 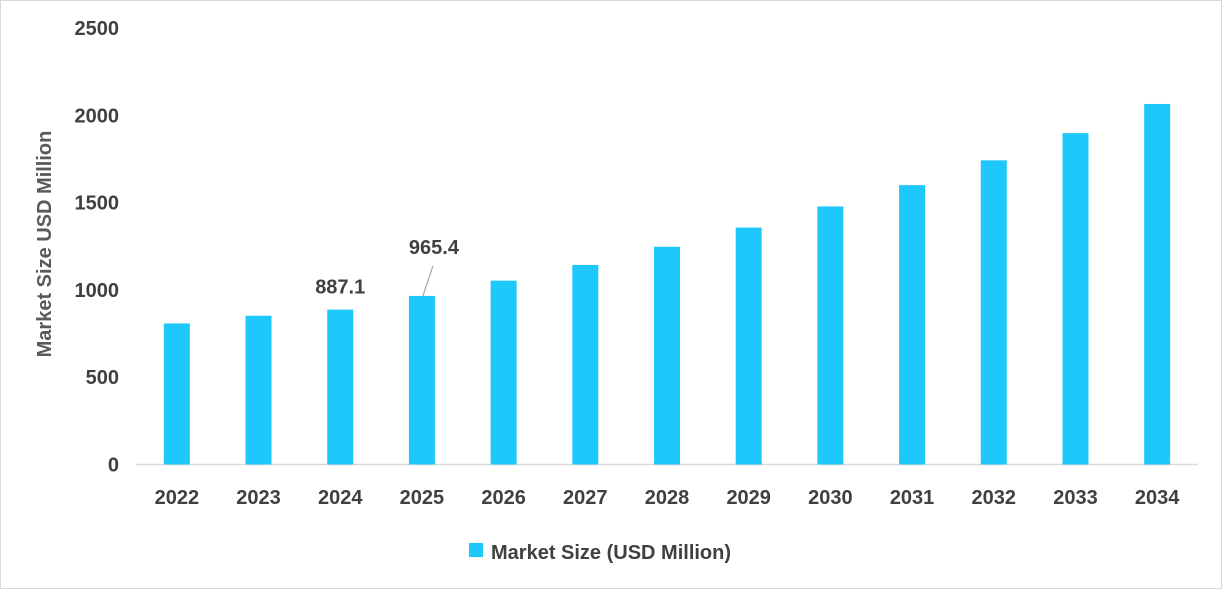 I want to click on y-tick-label: 0, so click(x=113, y=466).